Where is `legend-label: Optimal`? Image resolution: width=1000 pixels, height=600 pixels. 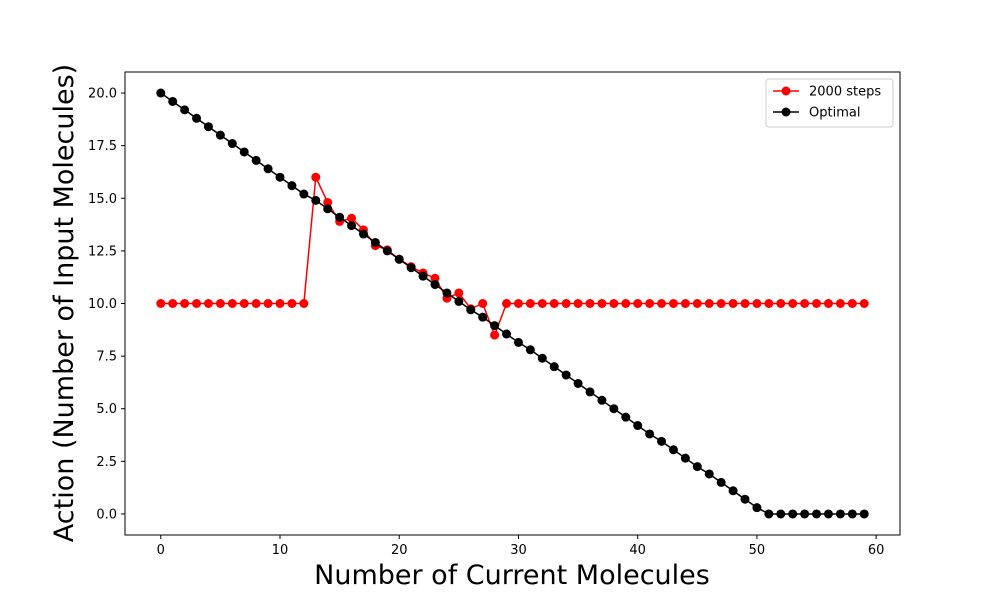 legend-label: Optimal is located at coordinates (834, 113).